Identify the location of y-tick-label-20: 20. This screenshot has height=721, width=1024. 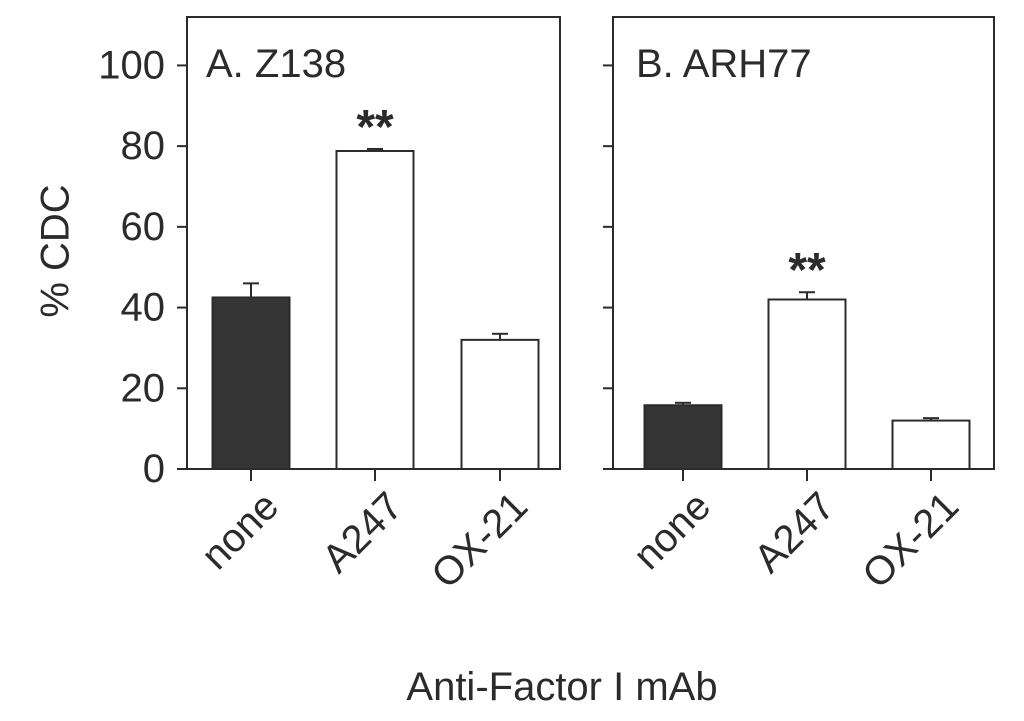
(143, 388).